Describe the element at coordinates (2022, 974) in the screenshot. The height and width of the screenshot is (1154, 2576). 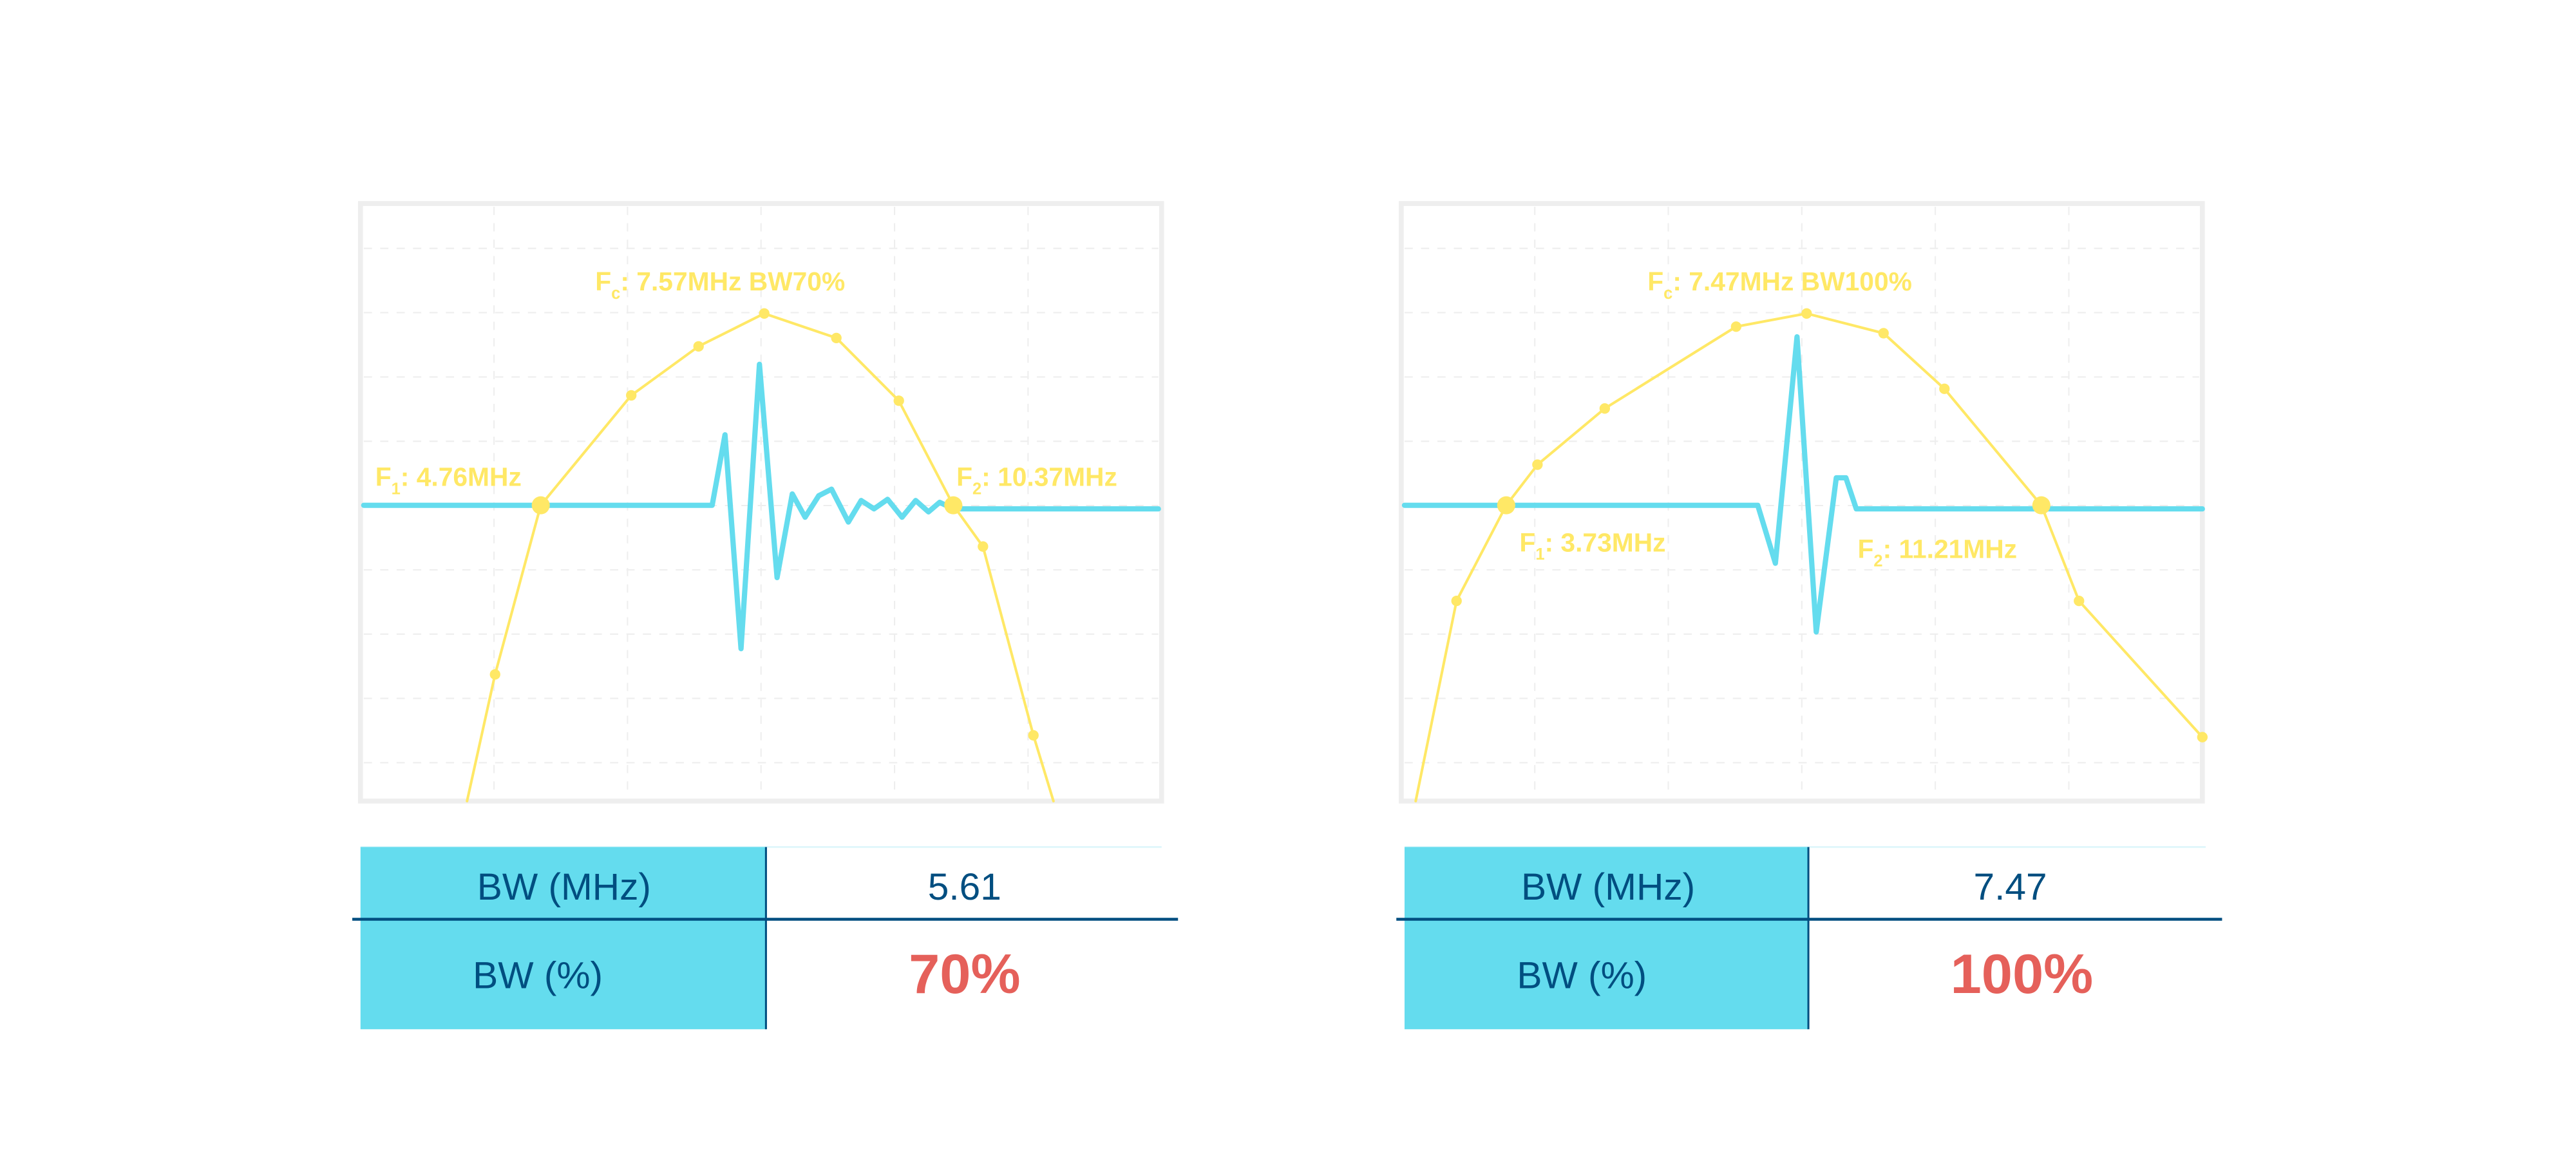
I see `row-value-bw-percent: 100%` at that location.